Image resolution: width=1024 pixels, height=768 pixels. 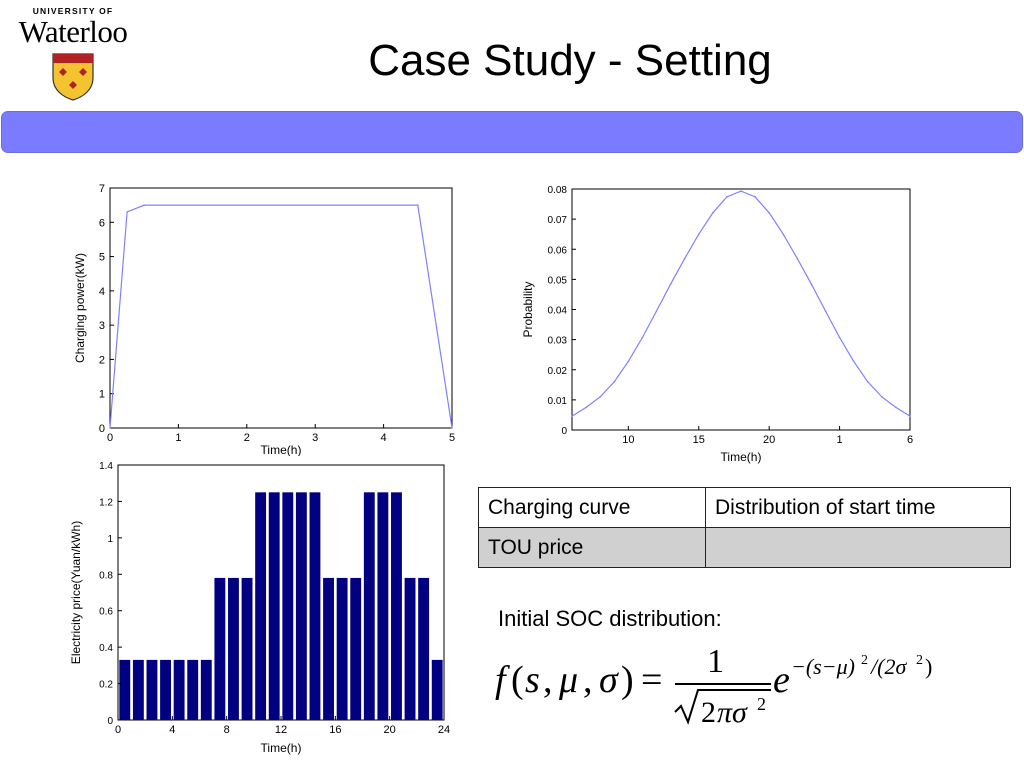 What do you see at coordinates (858, 507) in the screenshot?
I see `table-cell: Distribution of start time` at bounding box center [858, 507].